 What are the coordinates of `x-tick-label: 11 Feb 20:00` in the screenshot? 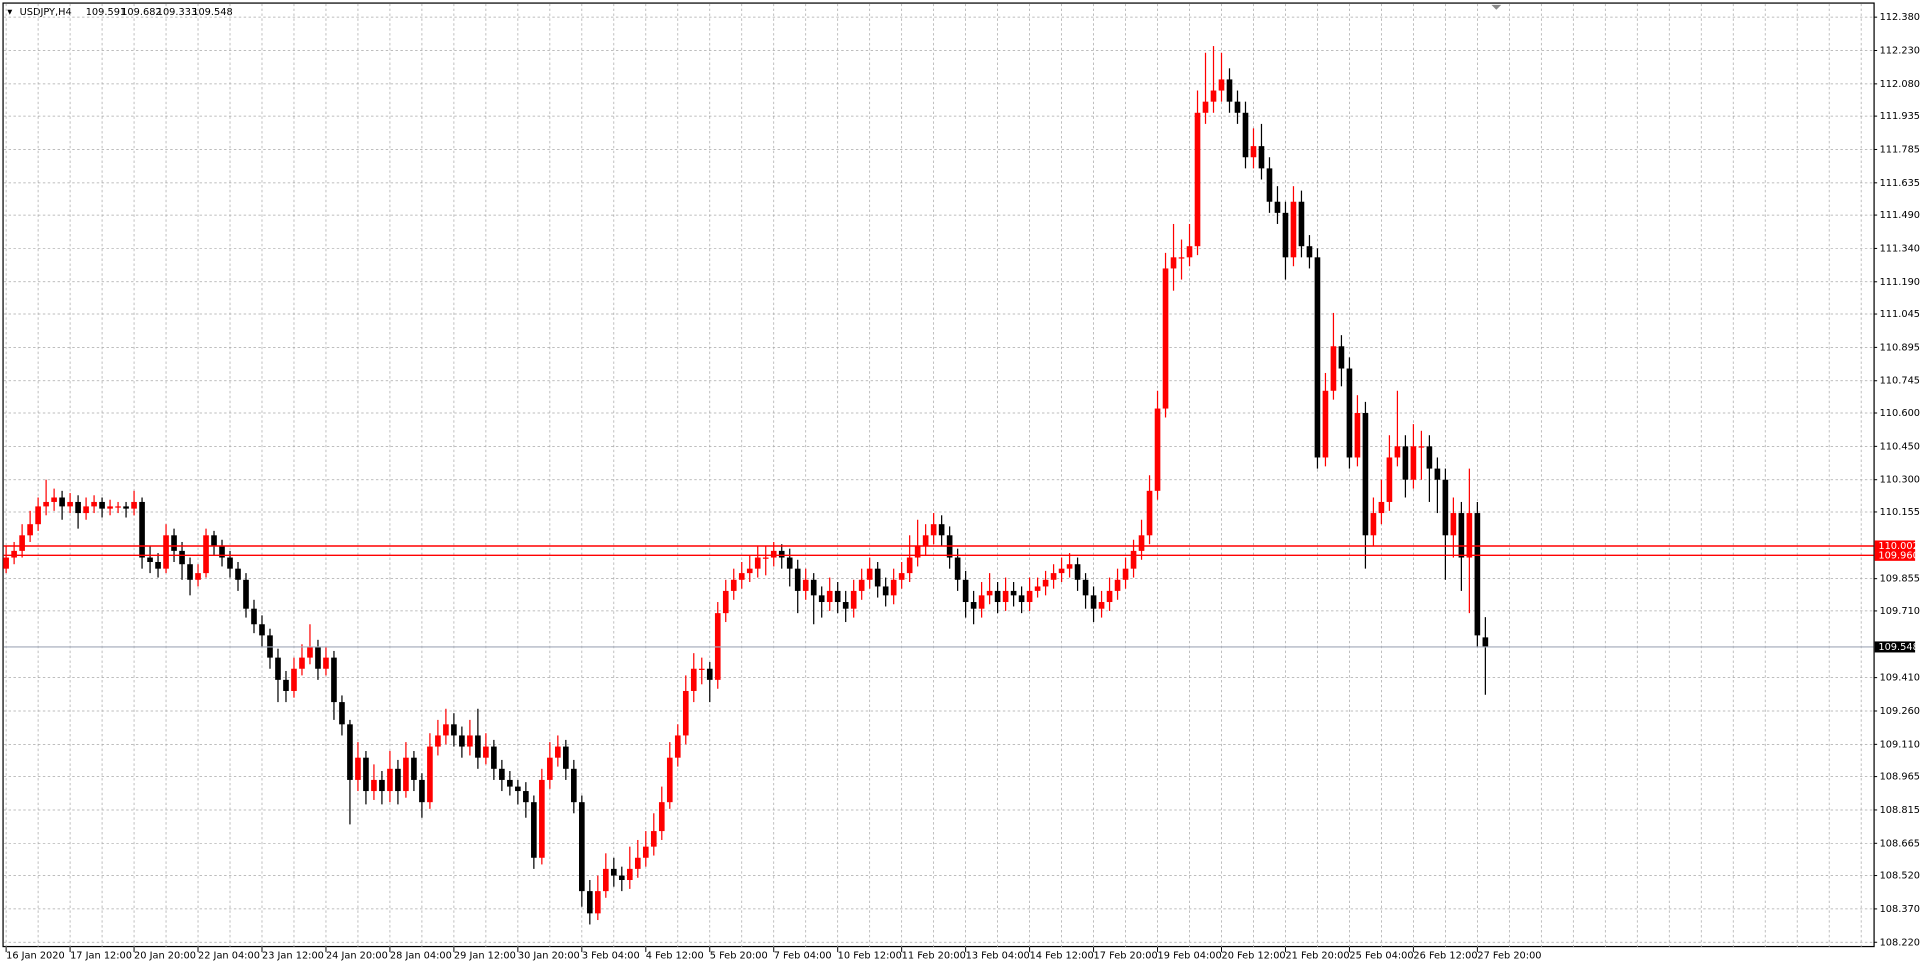 It's located at (934, 956).